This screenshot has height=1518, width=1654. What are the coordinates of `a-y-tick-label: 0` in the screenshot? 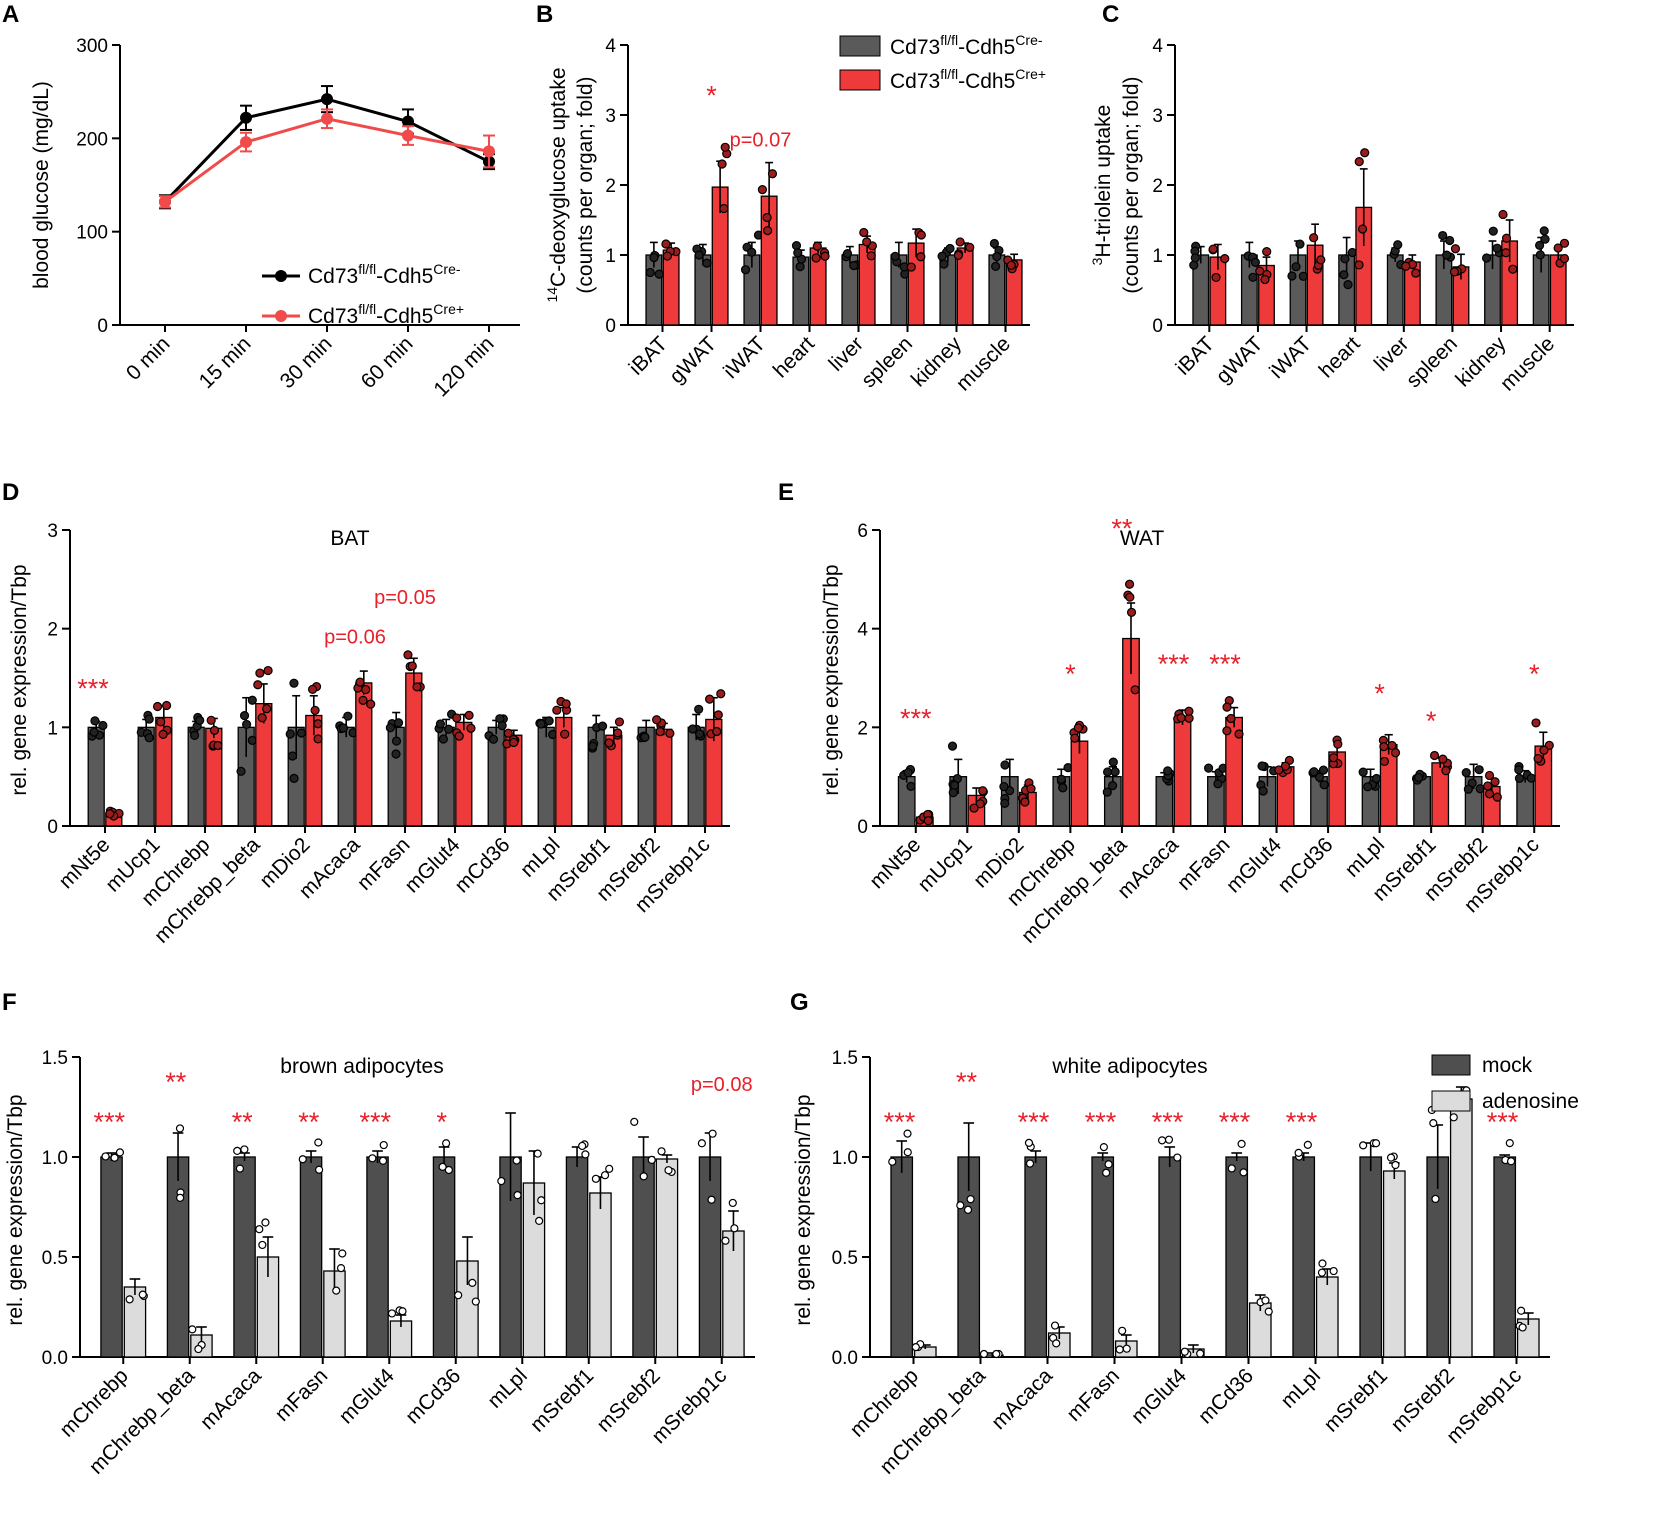 It's located at (102, 326).